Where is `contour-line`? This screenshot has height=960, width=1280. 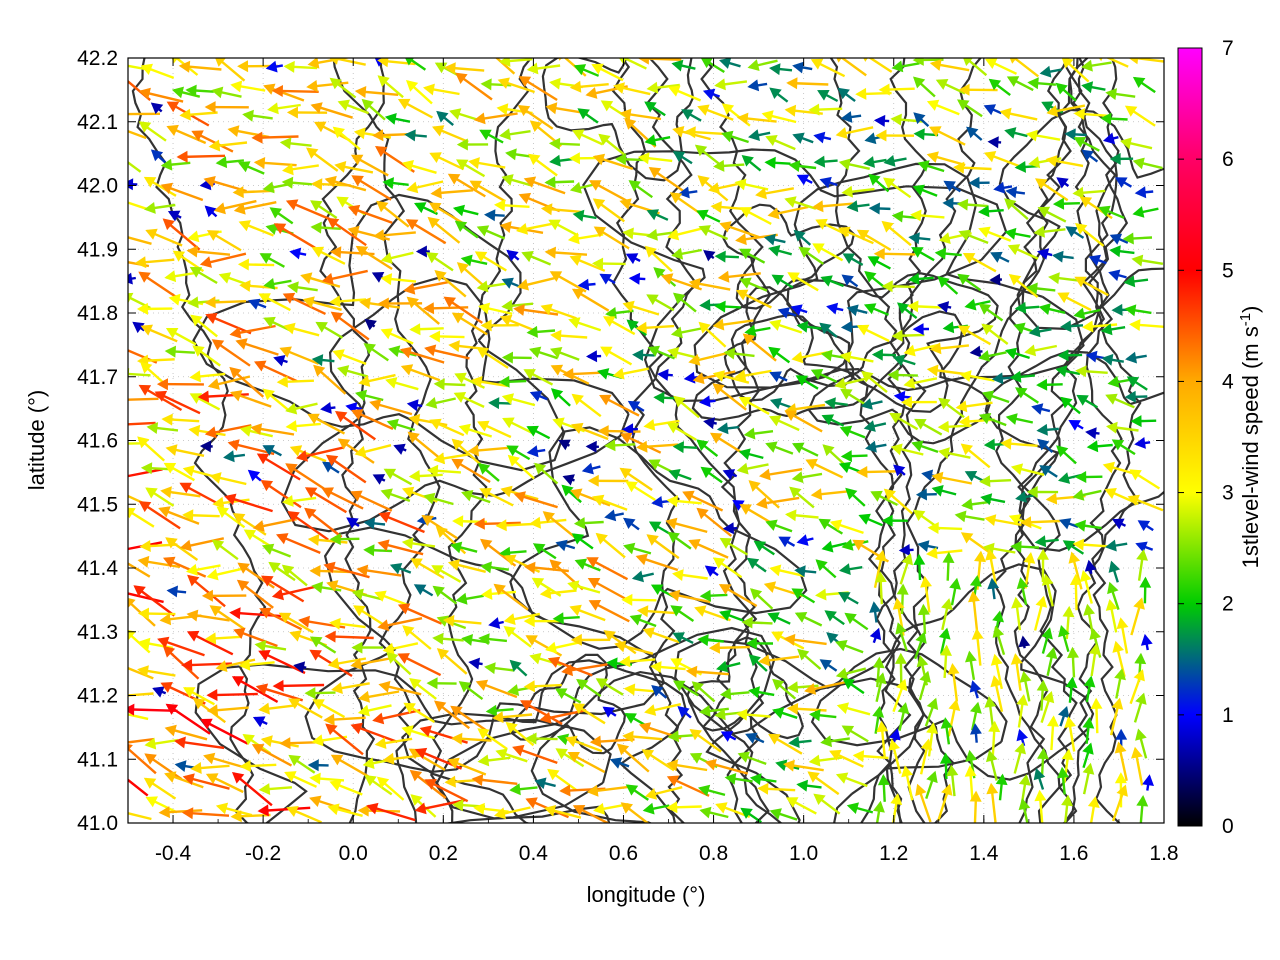
contour-line is located at coordinates (481, 440).